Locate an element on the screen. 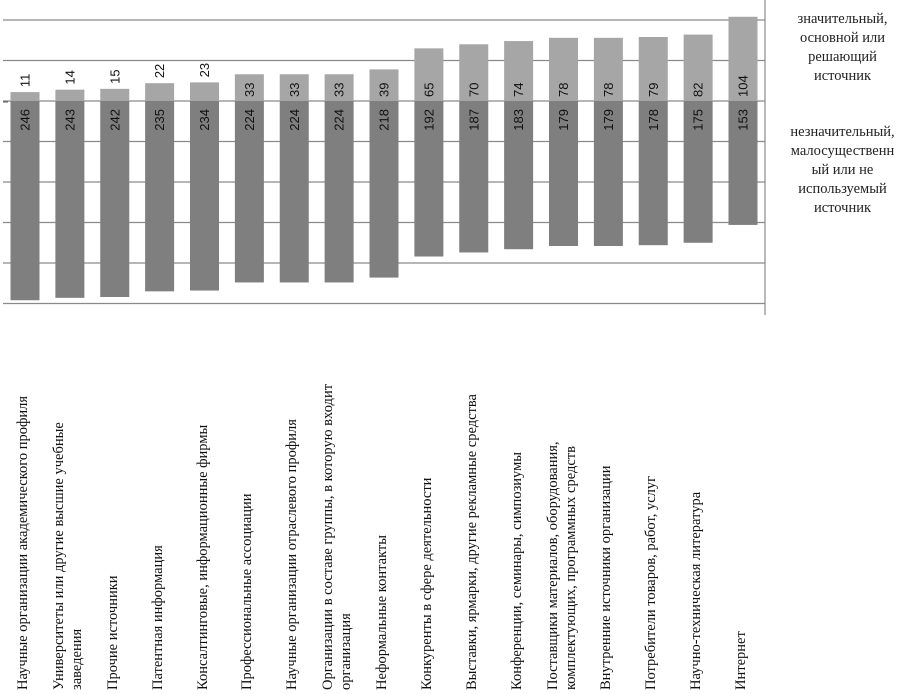  data-label-significant: 15 is located at coordinates (114, 76).